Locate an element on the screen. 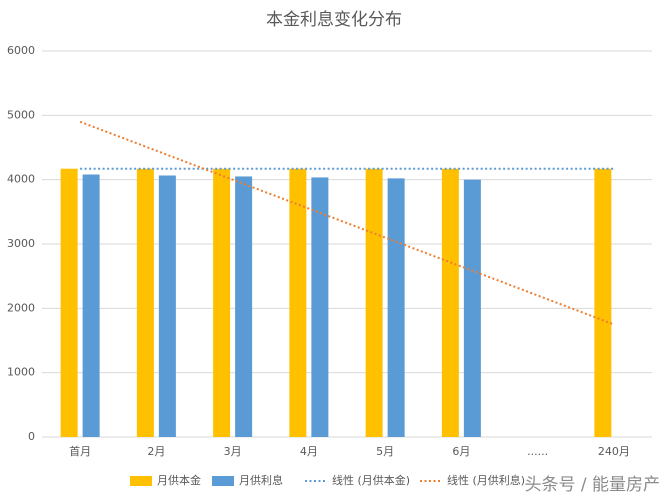 The height and width of the screenshot is (501, 667). legend-label: 月供本金 is located at coordinates (179, 480).